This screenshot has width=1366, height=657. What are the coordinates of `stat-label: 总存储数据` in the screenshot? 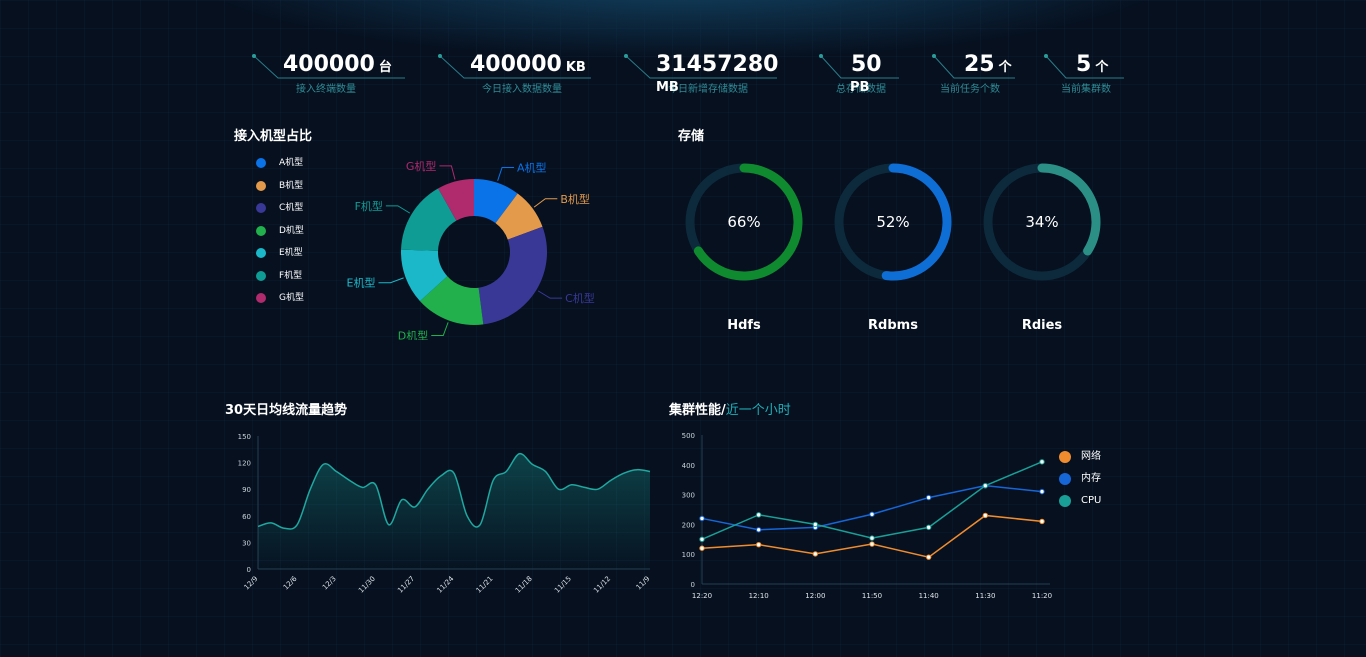 It's located at (861, 89).